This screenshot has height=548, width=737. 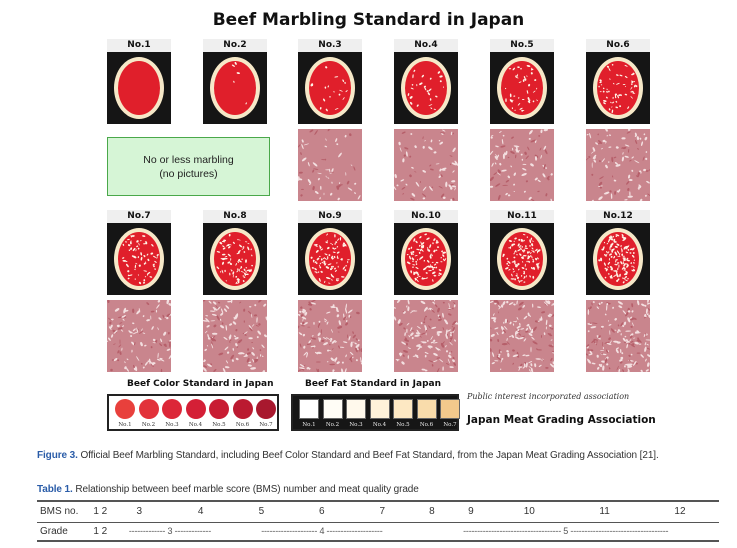 I want to click on color-swatch-label: No.1, so click(x=125, y=425).